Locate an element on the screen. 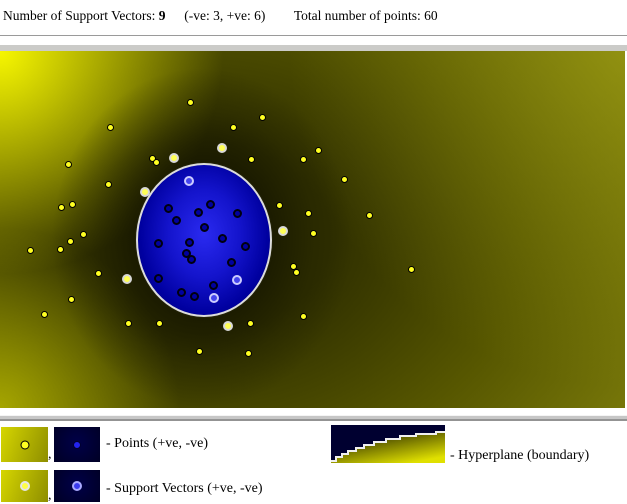  legend-row-support-vectors: , - Support Vectors (+ve, -ve) is located at coordinates (151, 486).